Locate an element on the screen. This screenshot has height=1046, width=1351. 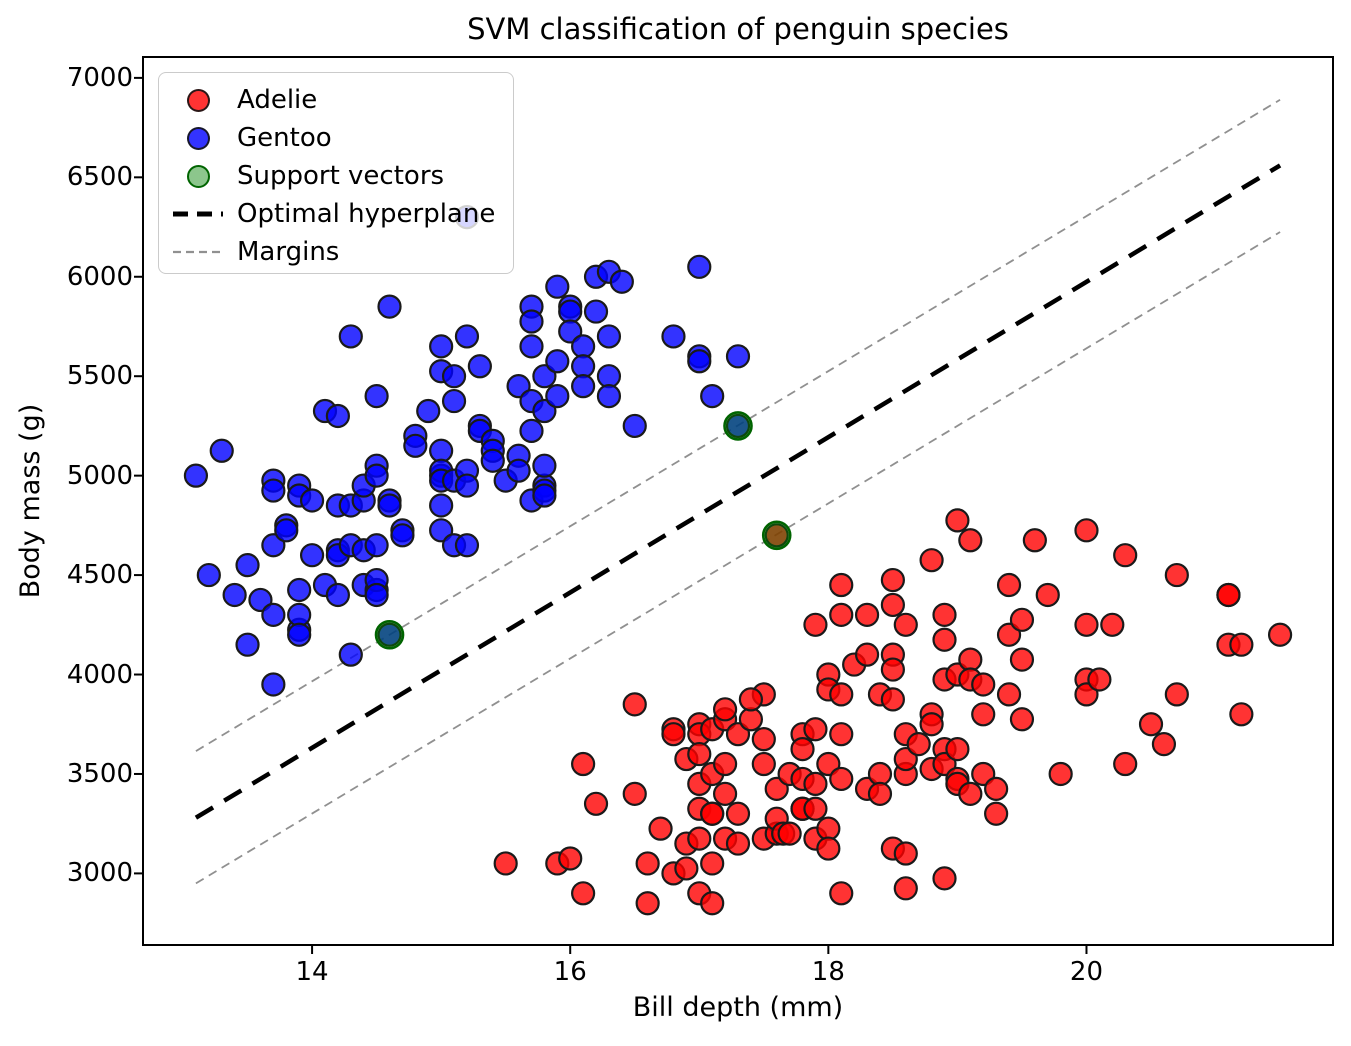
y-tick-label: 6000 is located at coordinates (99, 276).